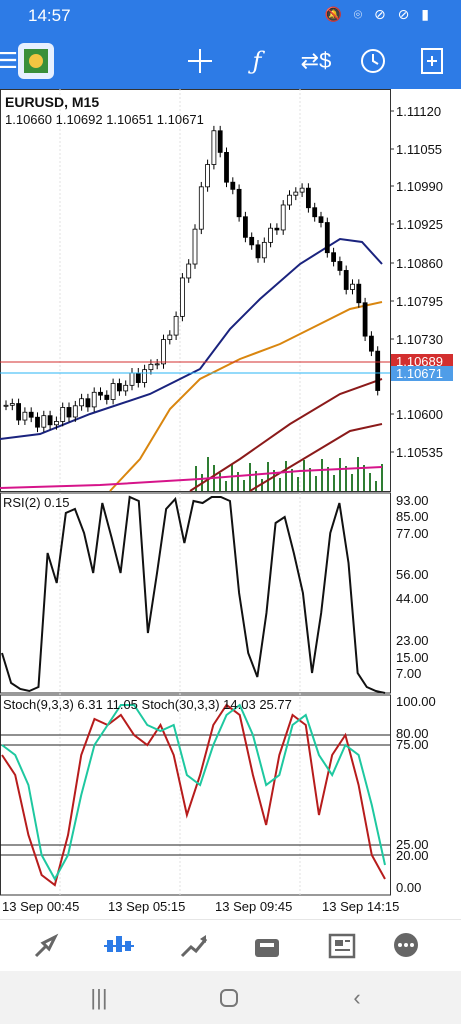 This screenshot has width=461, height=1024. What do you see at coordinates (412, 855) in the screenshot?
I see `stoch-level-label: 20.00` at bounding box center [412, 855].